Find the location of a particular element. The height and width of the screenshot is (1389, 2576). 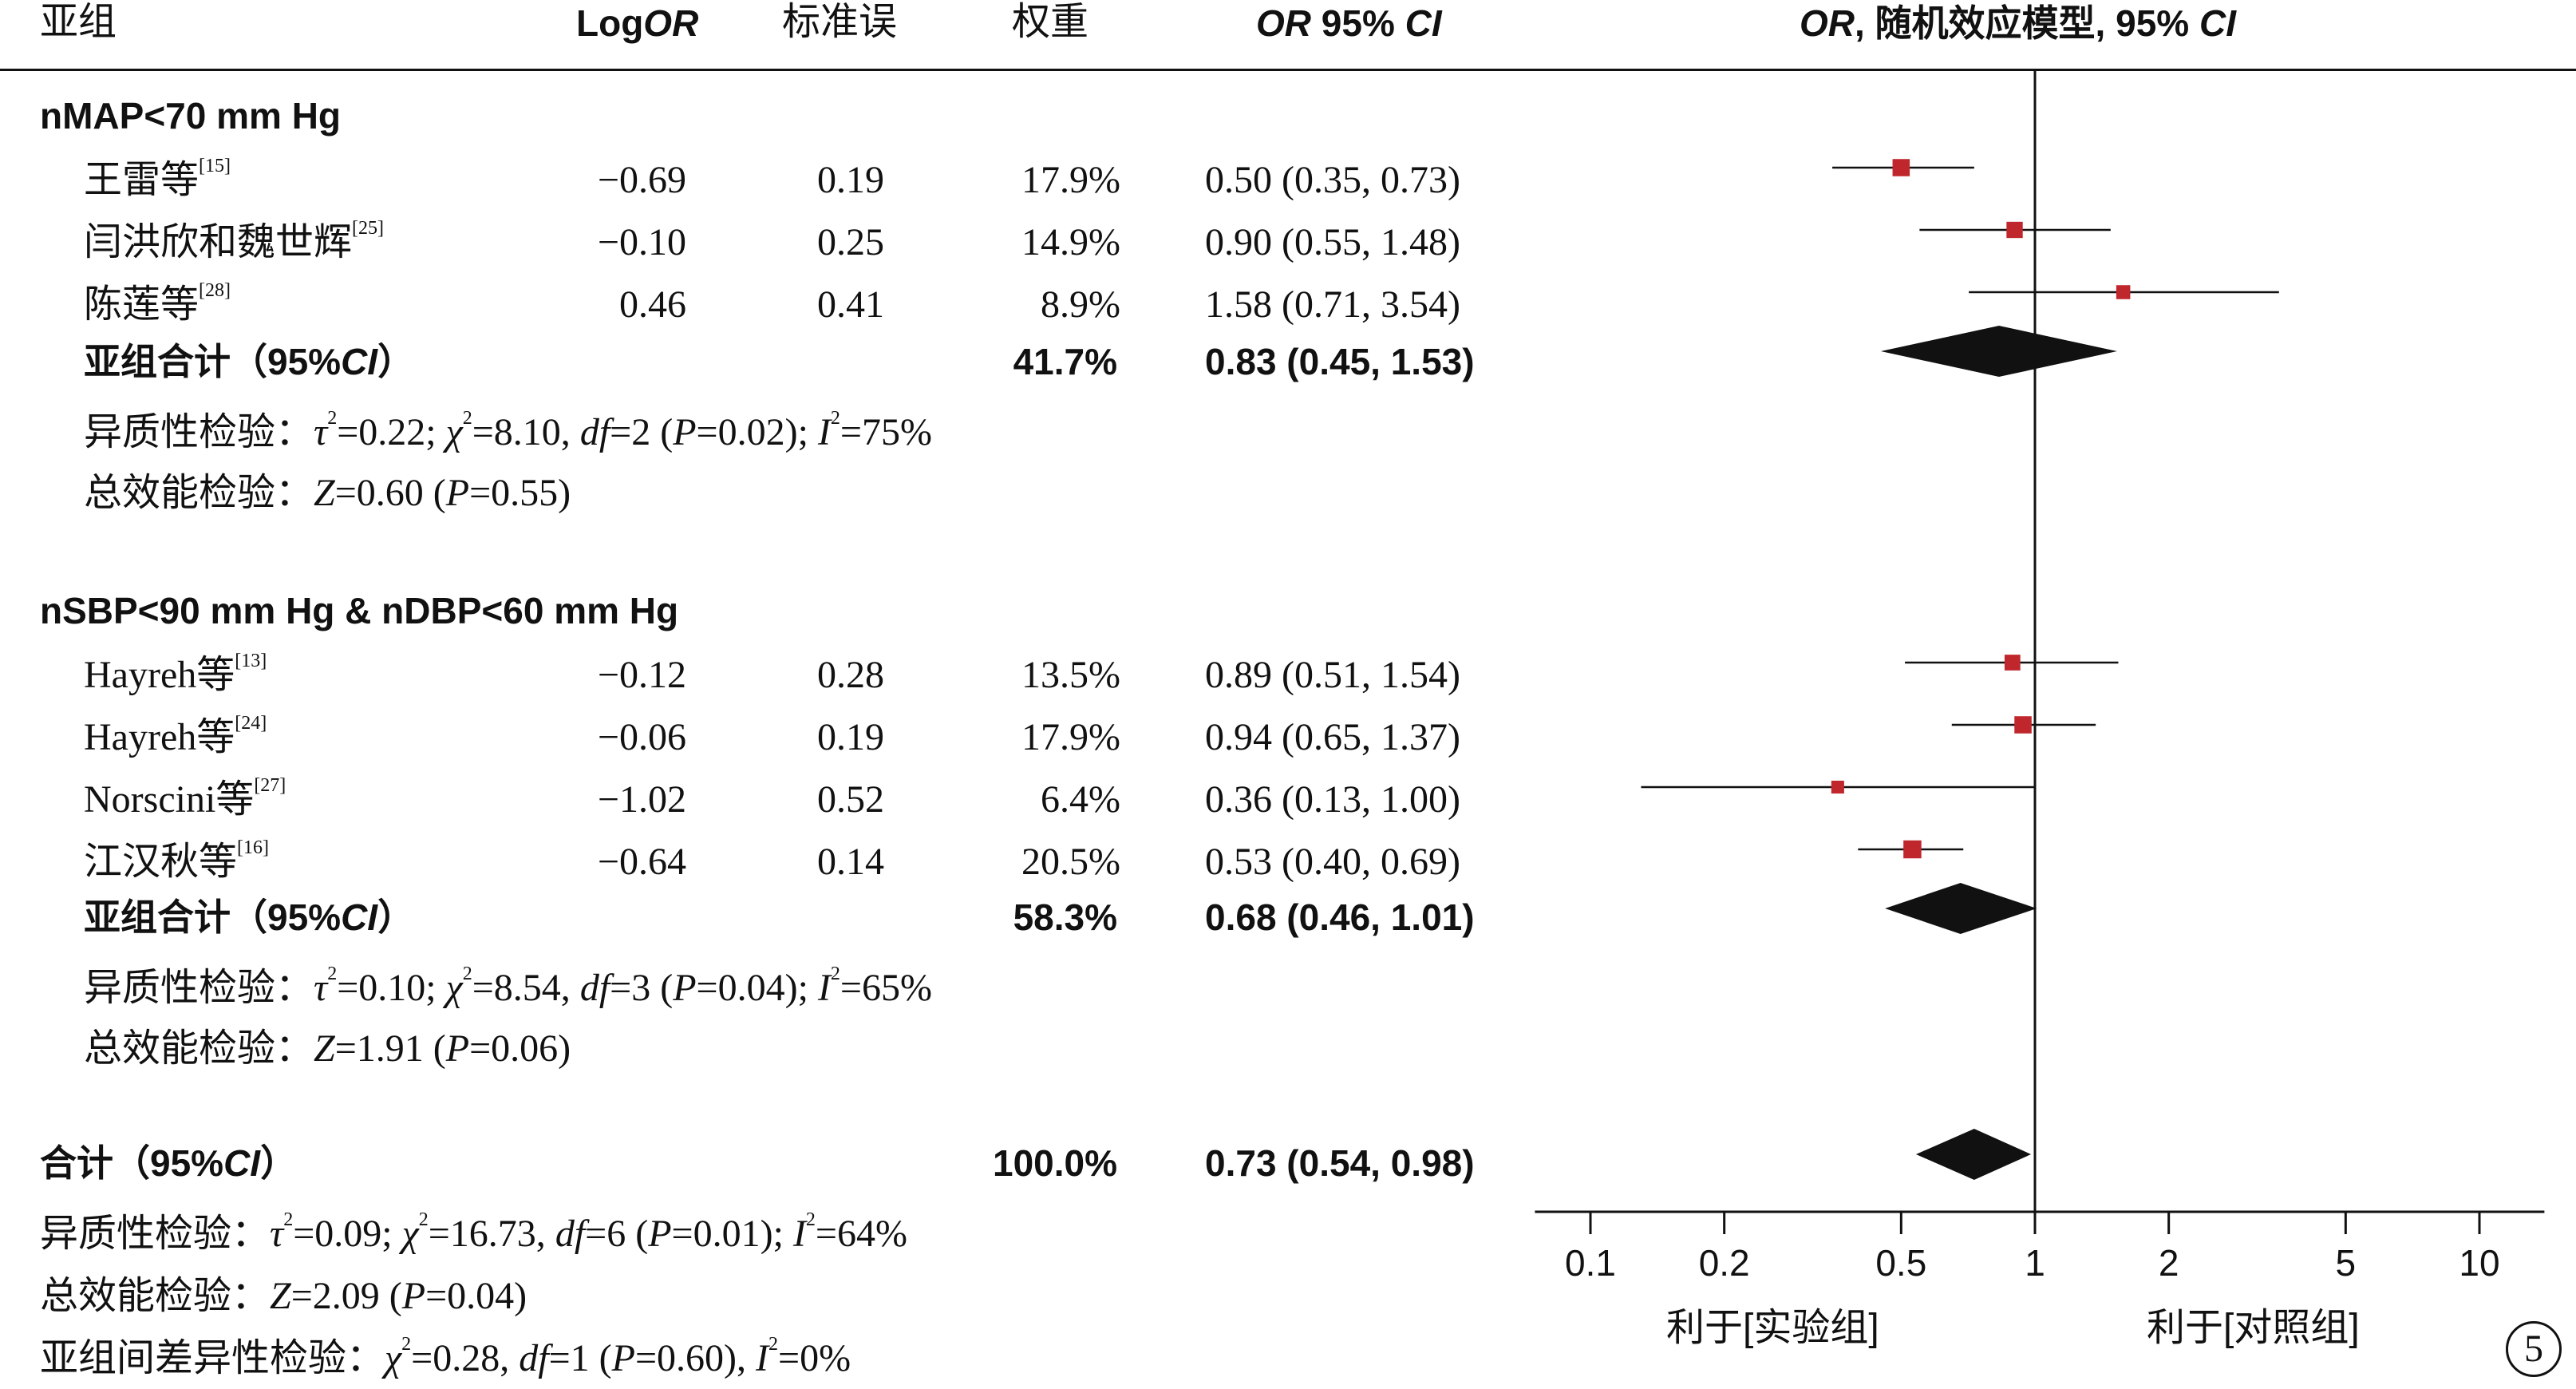

study-name: Norscini等[27] is located at coordinates (185, 798).